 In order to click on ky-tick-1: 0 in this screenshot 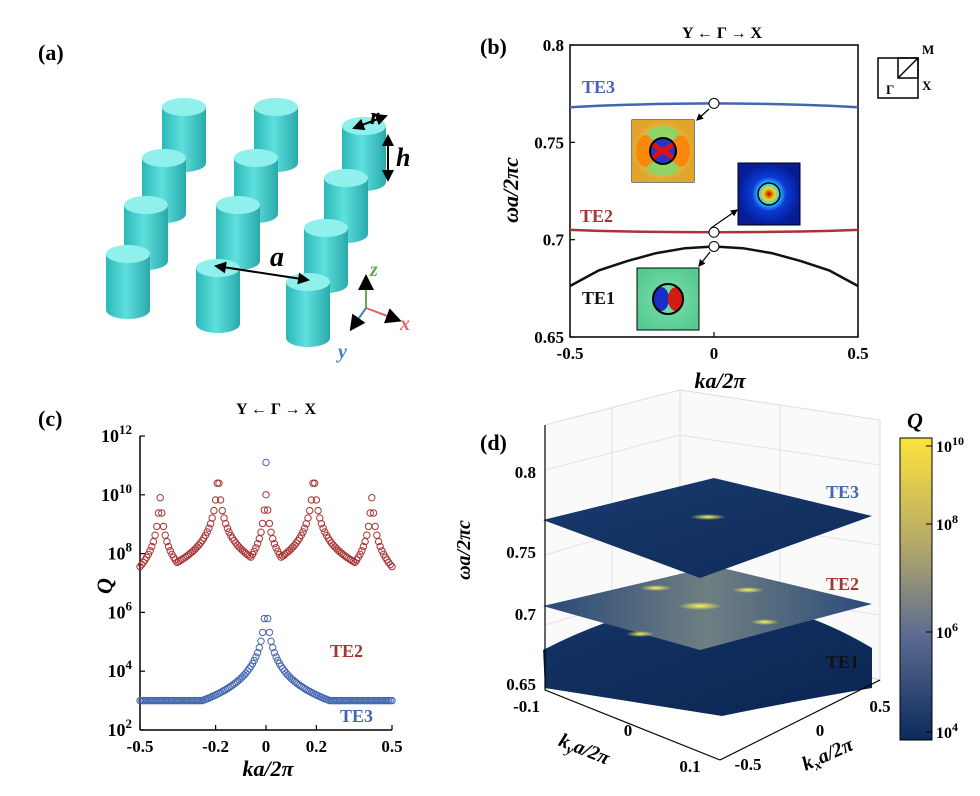, I will do `click(628, 730)`.